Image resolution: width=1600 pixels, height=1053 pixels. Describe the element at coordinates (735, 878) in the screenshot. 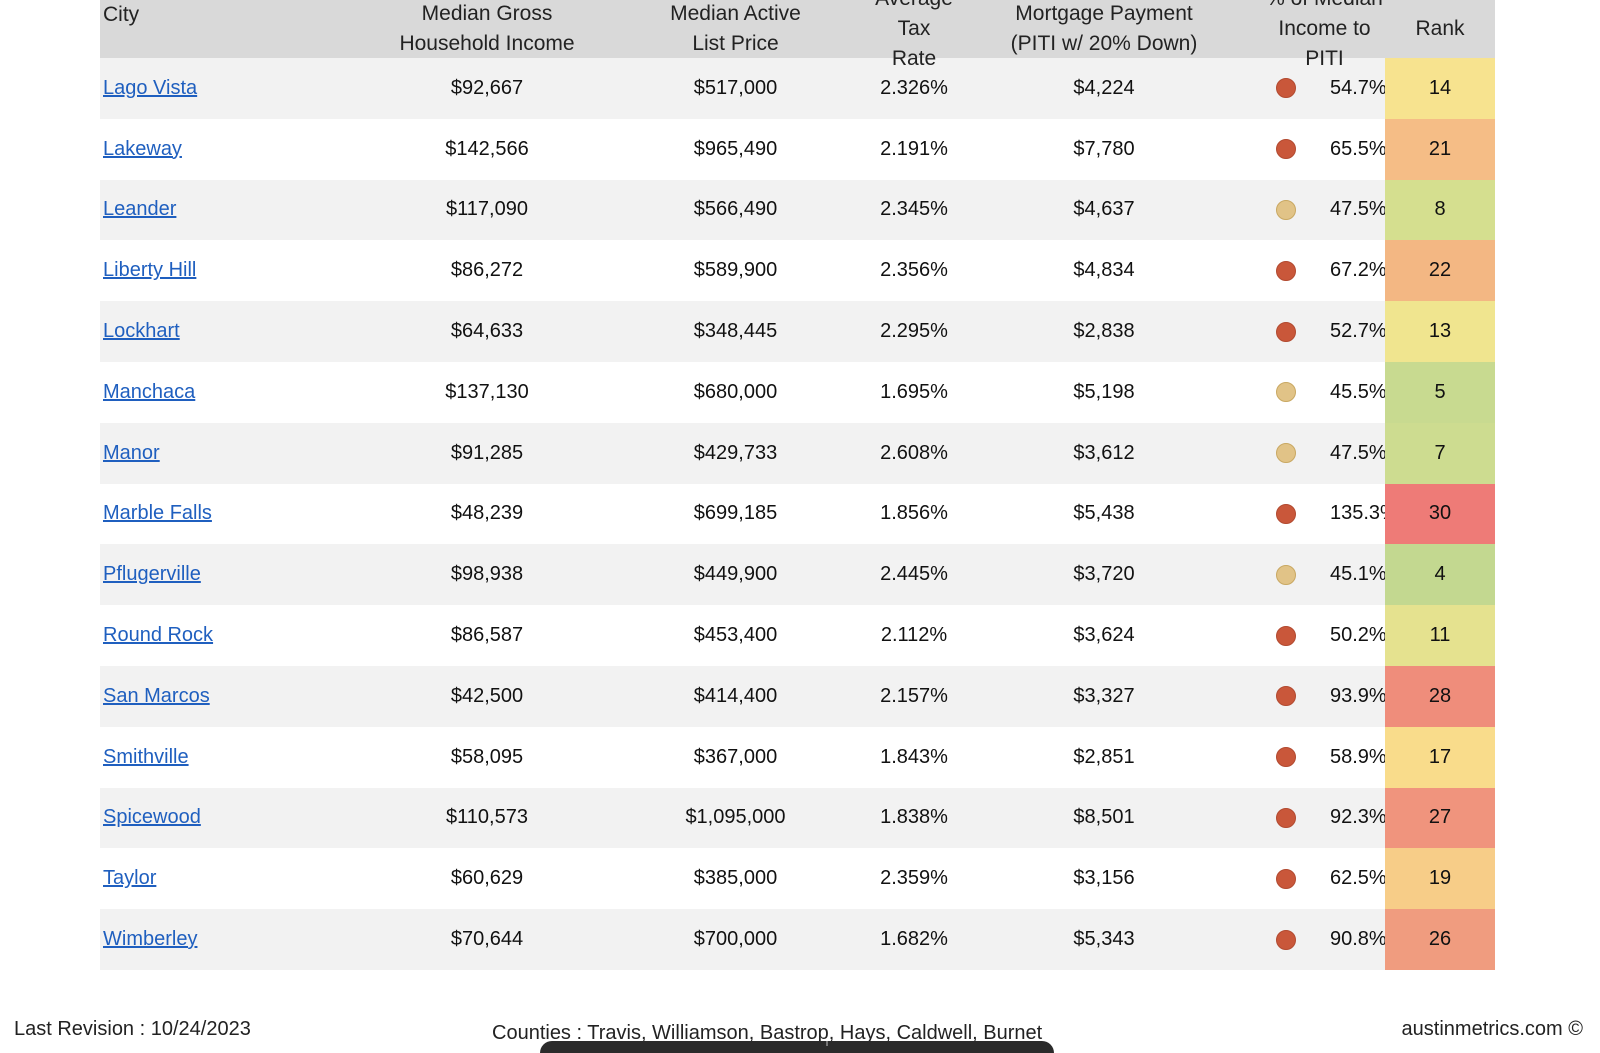

I see `list-price-cell: $385,000` at that location.